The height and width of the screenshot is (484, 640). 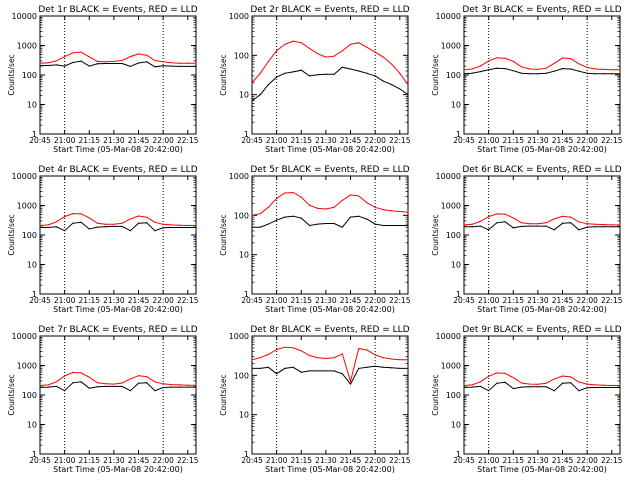 What do you see at coordinates (118, 235) in the screenshot?
I see `plot-frame` at bounding box center [118, 235].